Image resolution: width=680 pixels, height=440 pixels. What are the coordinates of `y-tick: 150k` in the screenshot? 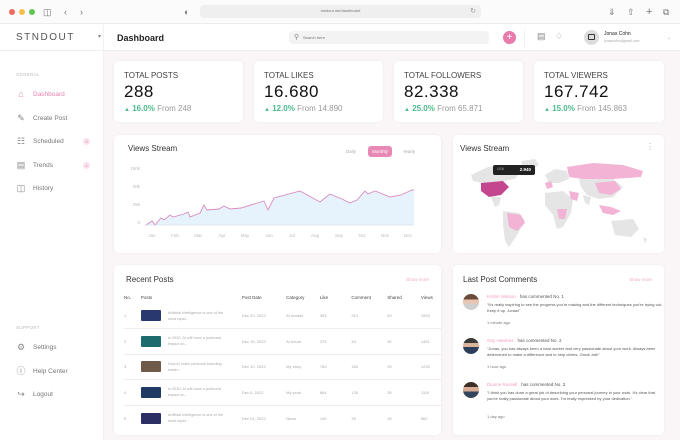 It's located at (135, 168).